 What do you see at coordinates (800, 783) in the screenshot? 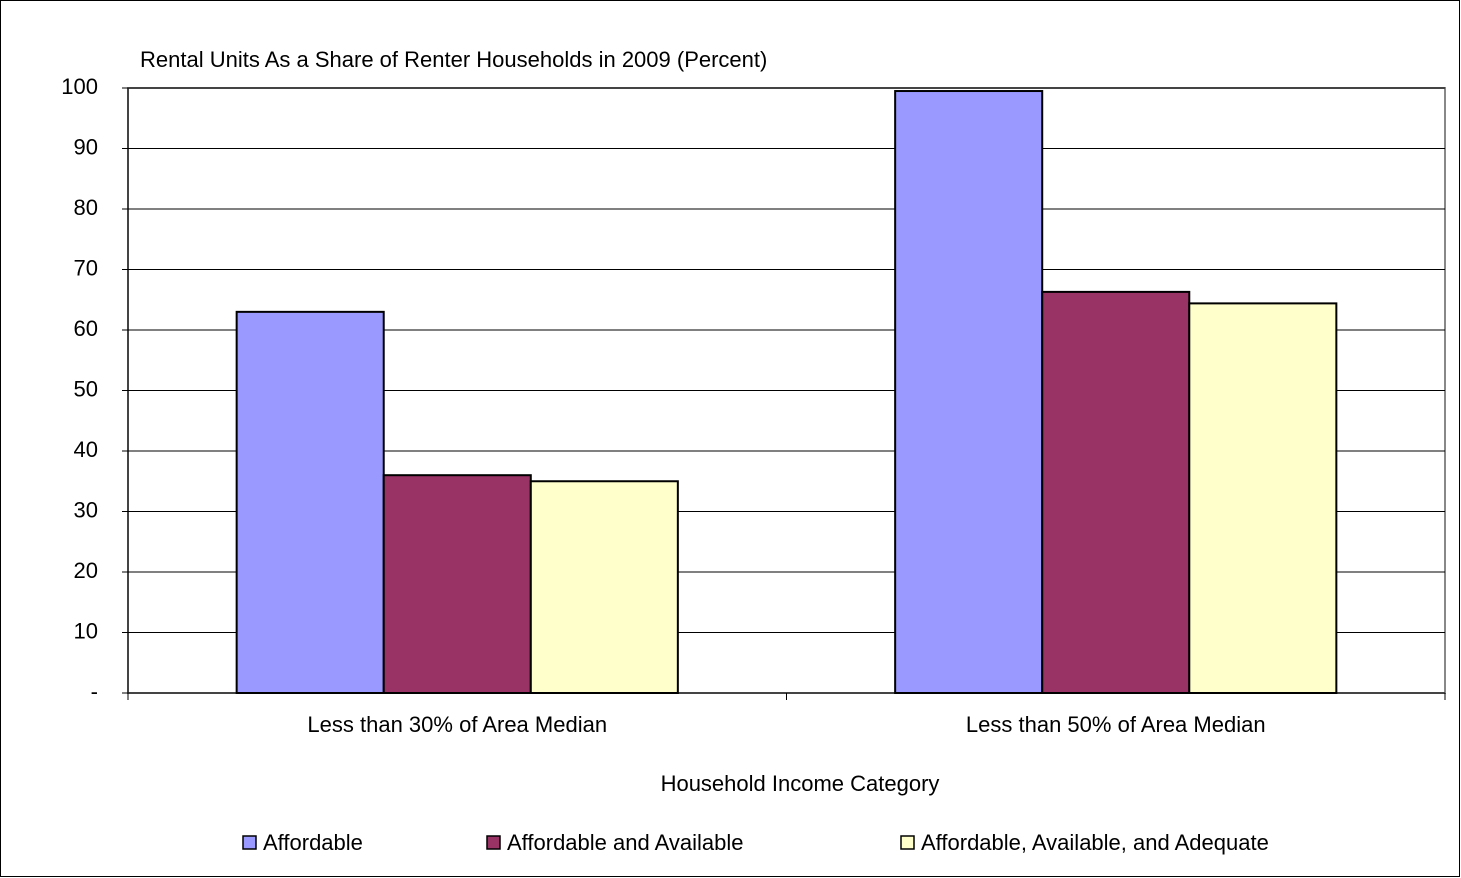
I see `x-axis-title: Household Income Category` at bounding box center [800, 783].